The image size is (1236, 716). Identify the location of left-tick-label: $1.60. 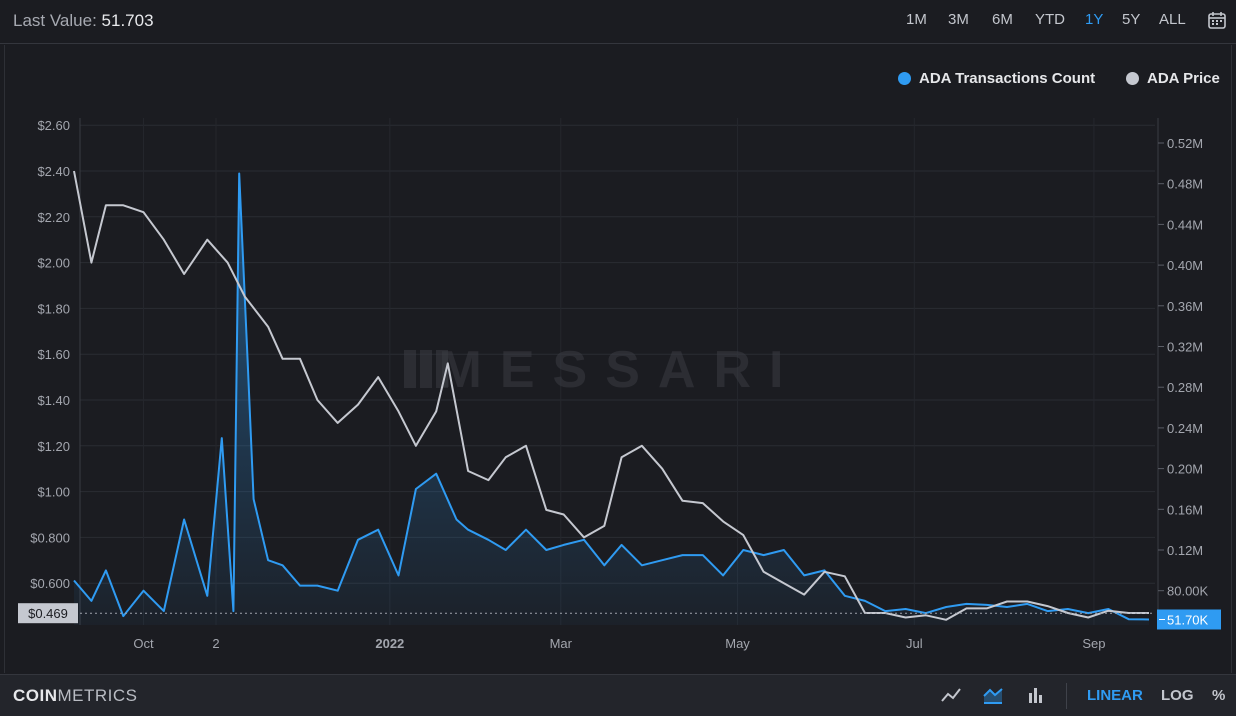
(53, 354).